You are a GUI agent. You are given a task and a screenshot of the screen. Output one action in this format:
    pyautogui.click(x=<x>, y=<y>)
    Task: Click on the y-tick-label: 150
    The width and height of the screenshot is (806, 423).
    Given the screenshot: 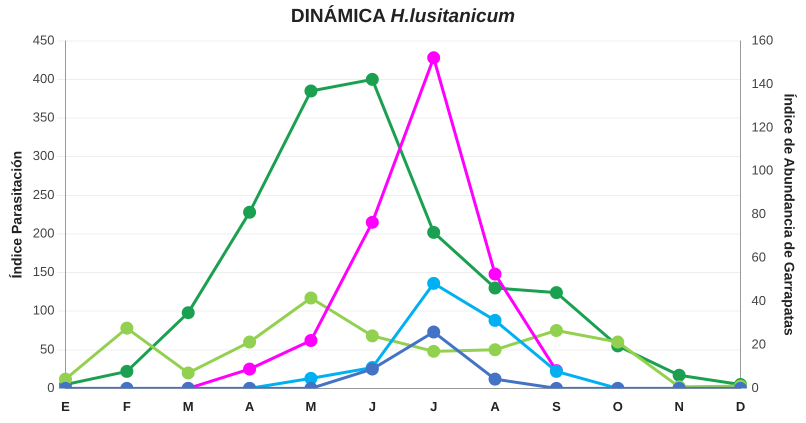 What is the action you would take?
    pyautogui.click(x=43, y=272)
    